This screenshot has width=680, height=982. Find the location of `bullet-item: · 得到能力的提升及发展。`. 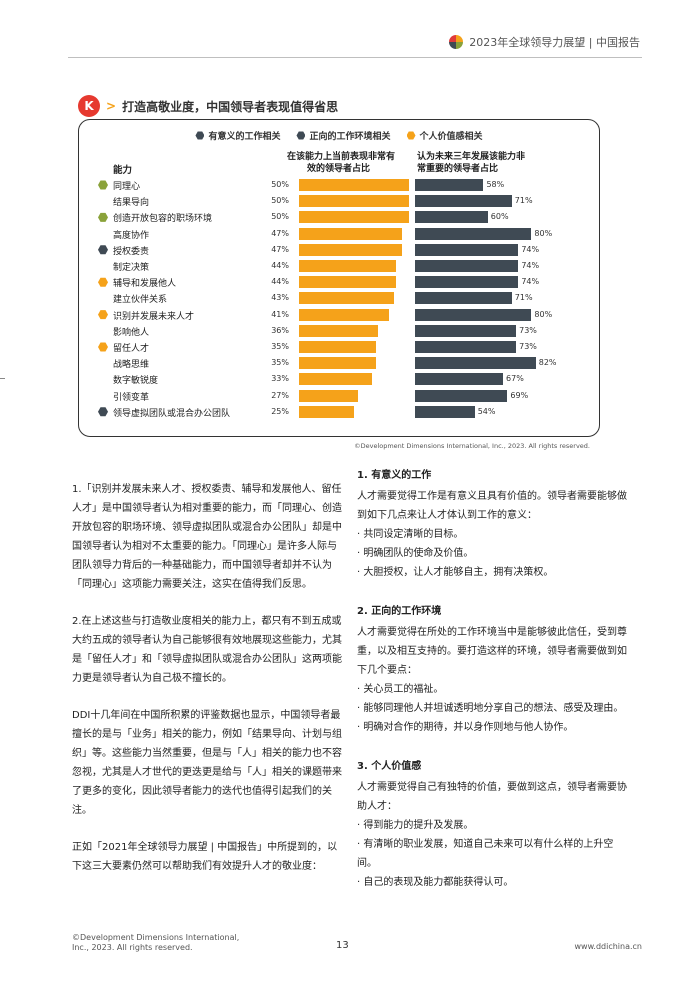

bullet-item: · 得到能力的提升及发展。 is located at coordinates (415, 825).